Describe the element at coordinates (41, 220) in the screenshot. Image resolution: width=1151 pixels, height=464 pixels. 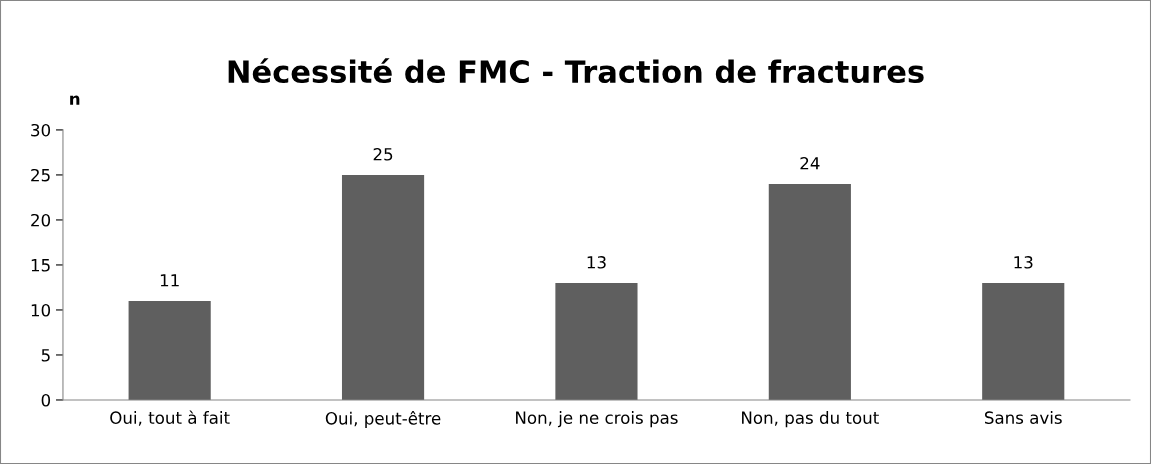
I see `y-tick-label: 20` at that location.